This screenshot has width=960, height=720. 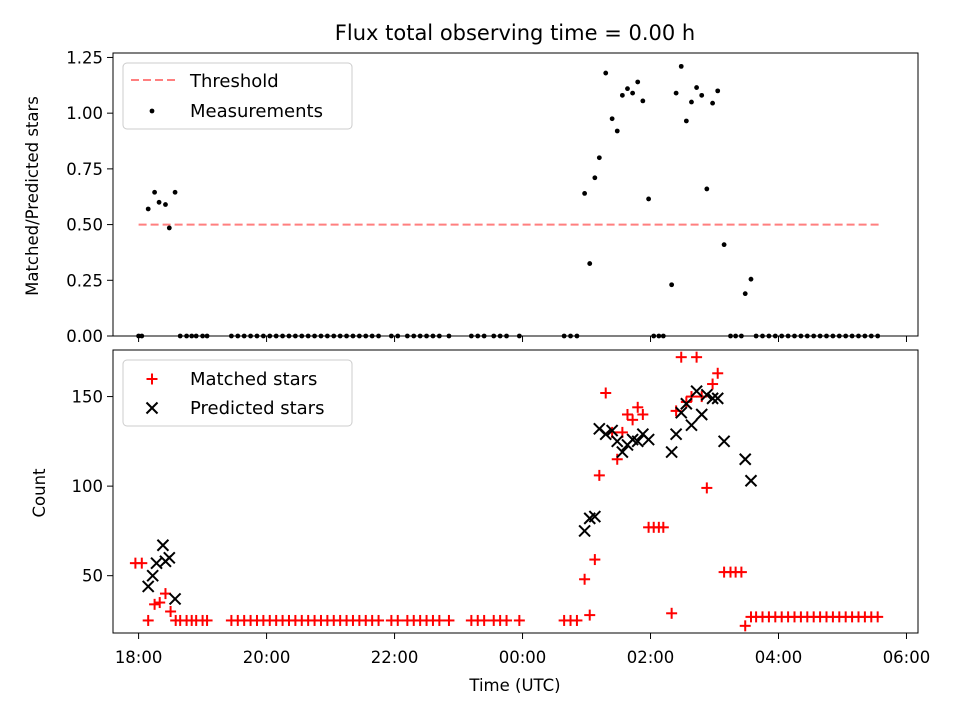 I want to click on y-tick-label: 1.00, so click(x=84, y=113).